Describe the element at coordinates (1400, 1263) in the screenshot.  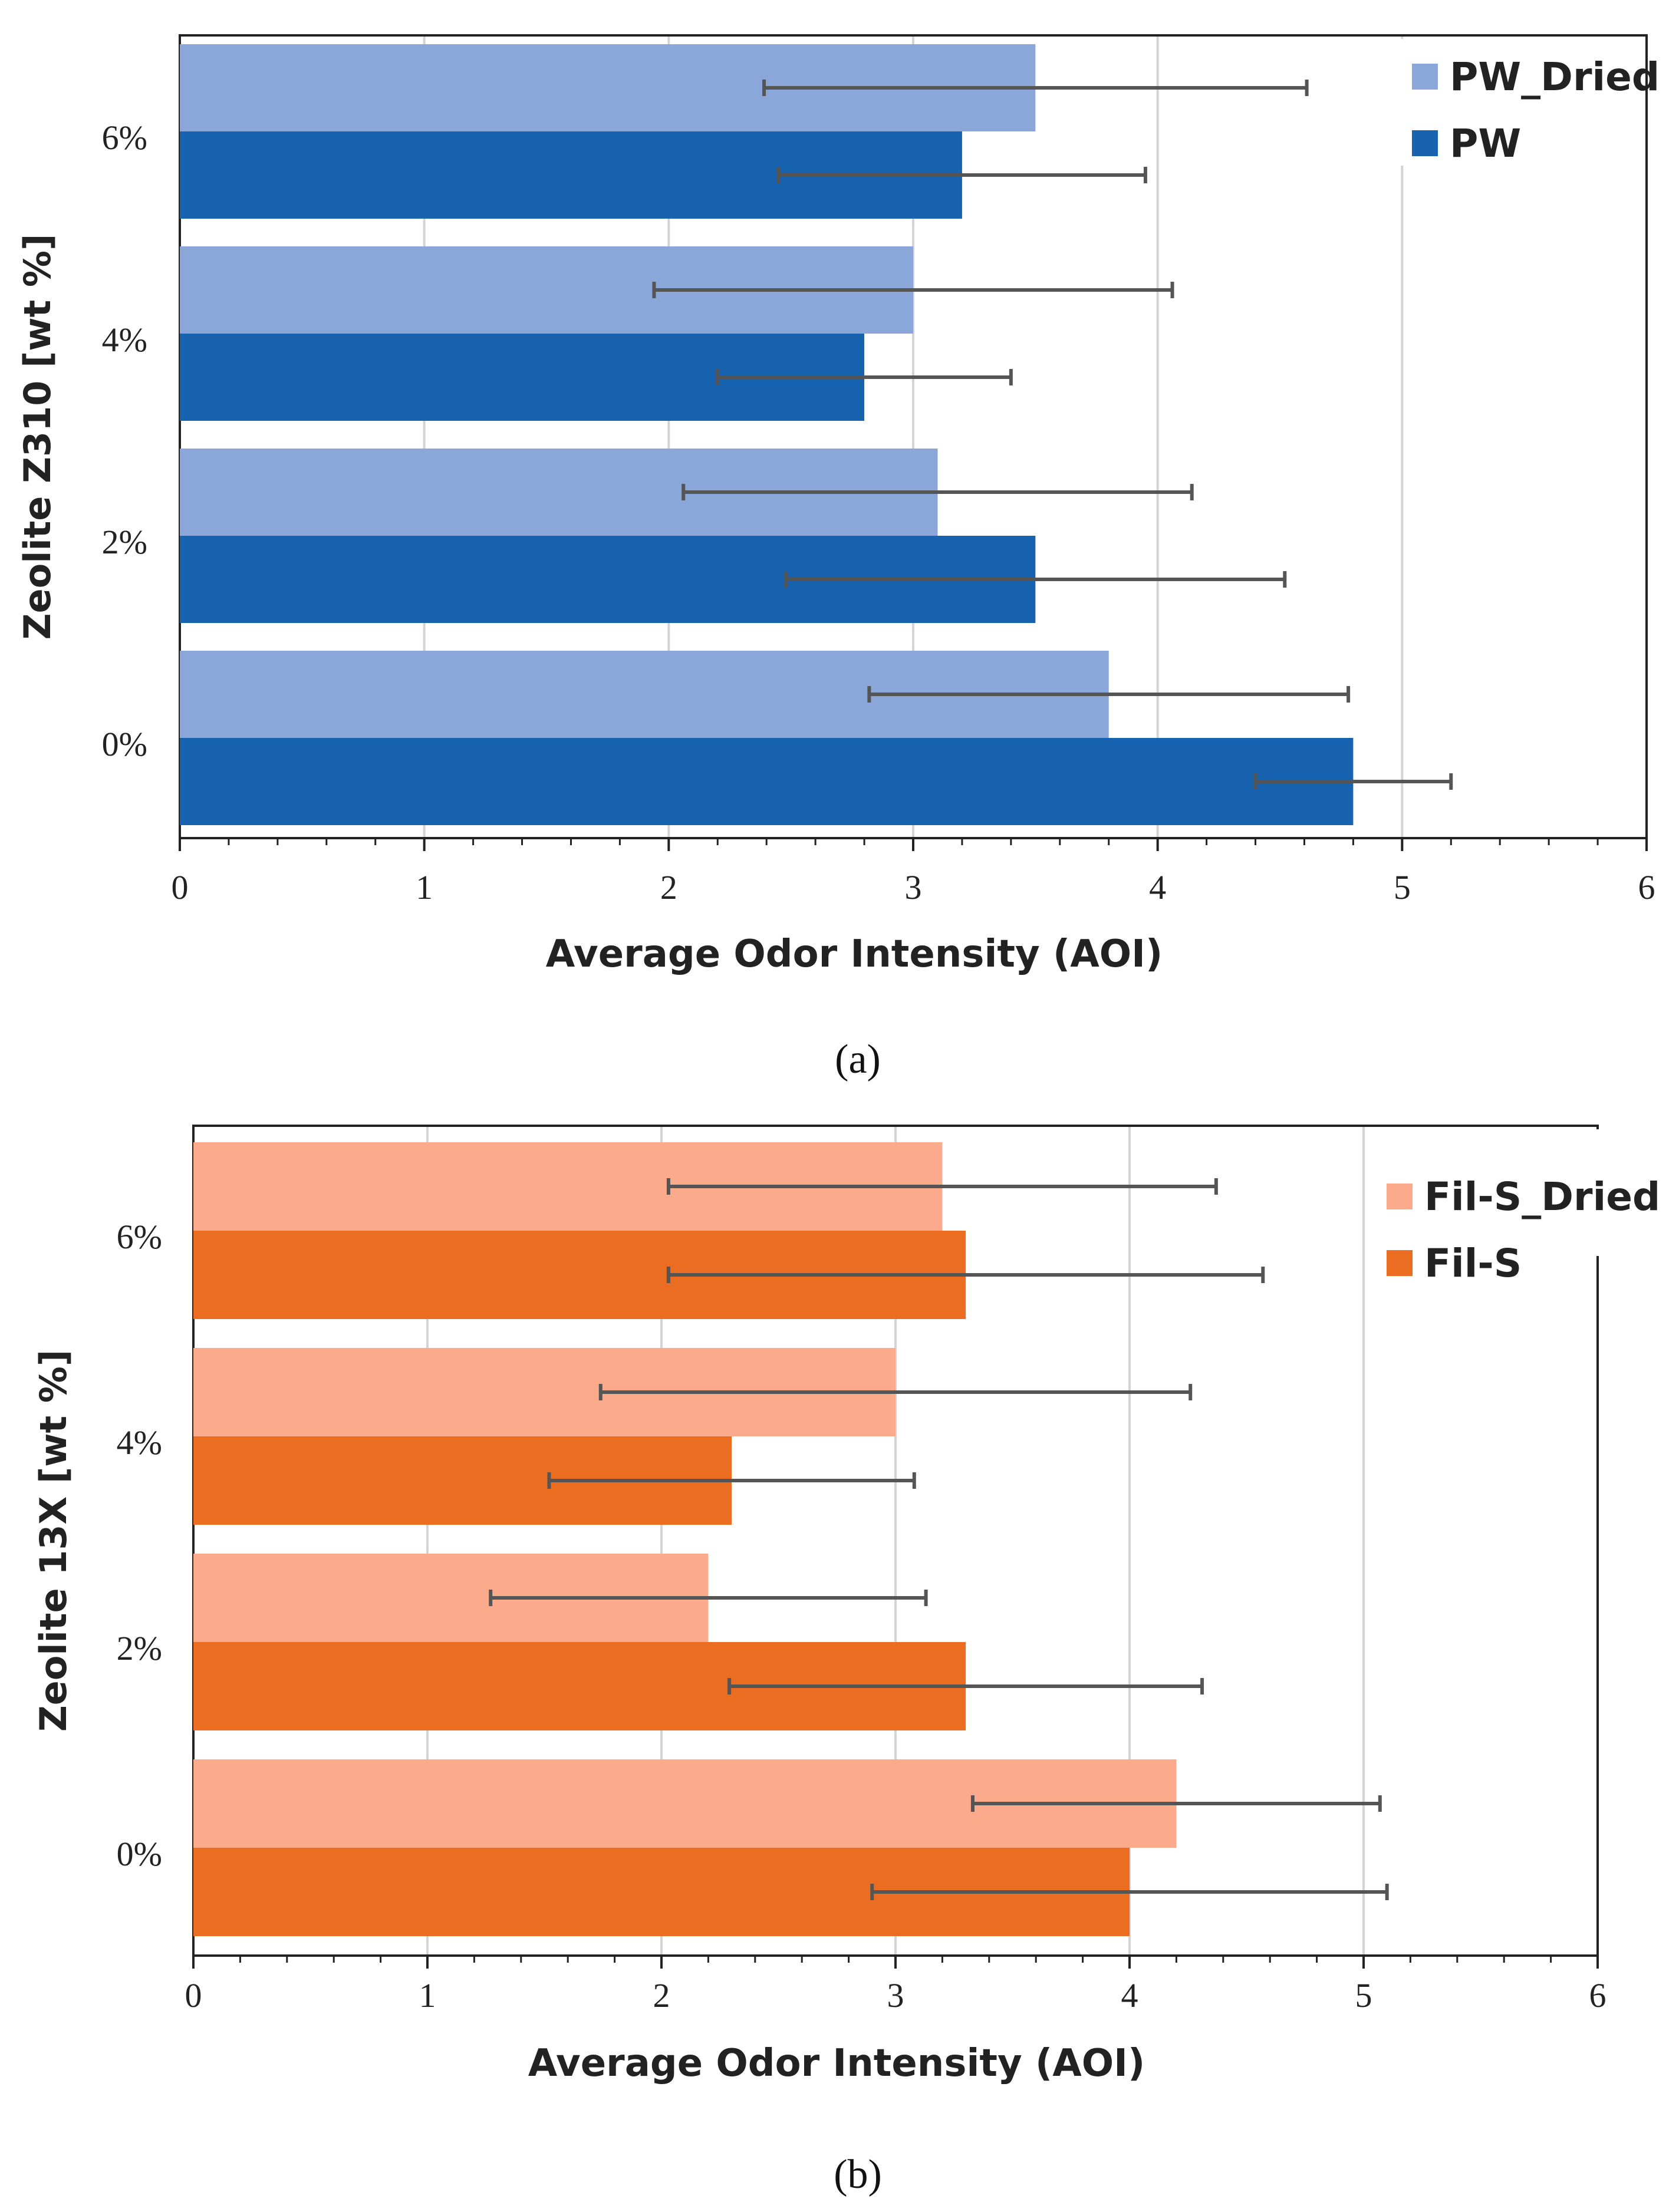
I see `legend-swatch-Fil-S` at that location.